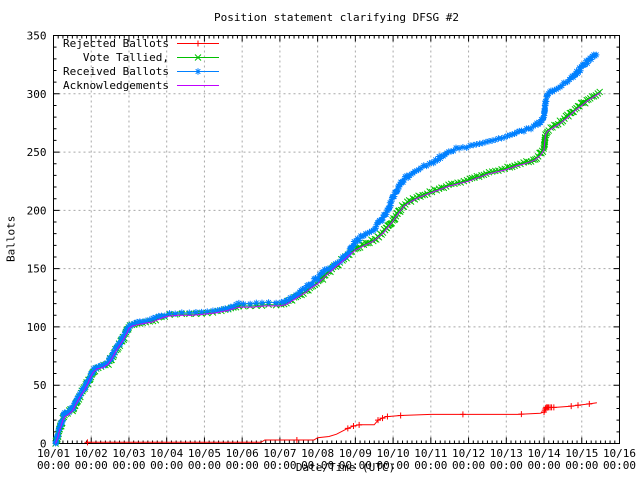 Image resolution: width=640 pixels, height=480 pixels. I want to click on x-tick-label: 10/13, so click(506, 453).